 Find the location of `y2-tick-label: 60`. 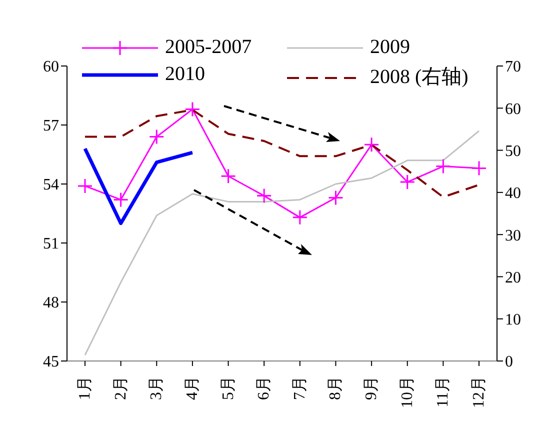

y2-tick-label: 60 is located at coordinates (513, 109).